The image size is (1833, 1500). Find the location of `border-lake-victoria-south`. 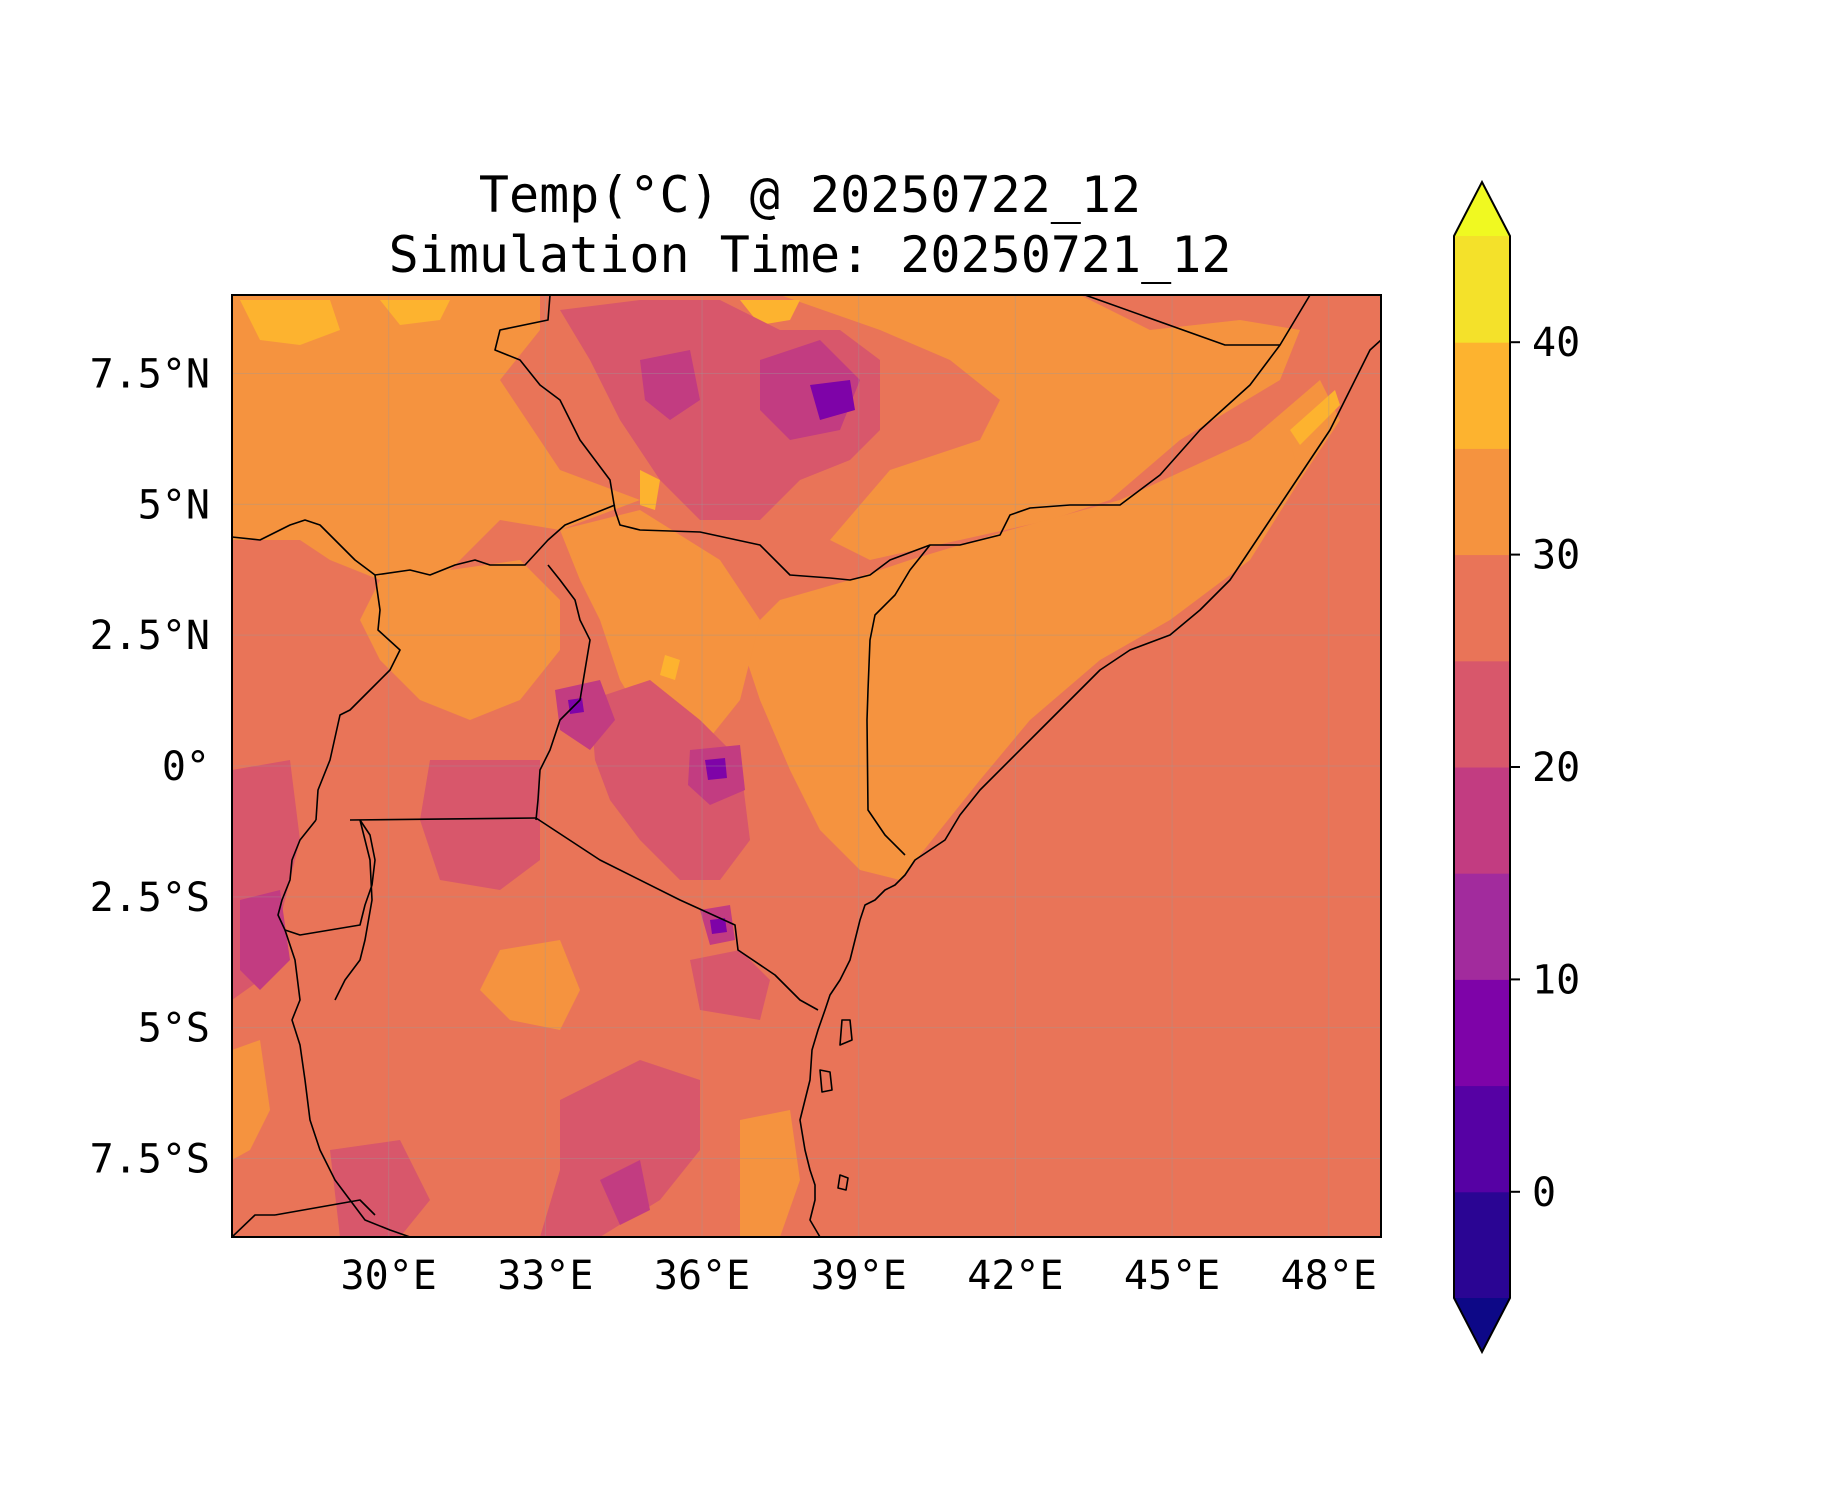

border-lake-victoria-south is located at coordinates (443, 819).